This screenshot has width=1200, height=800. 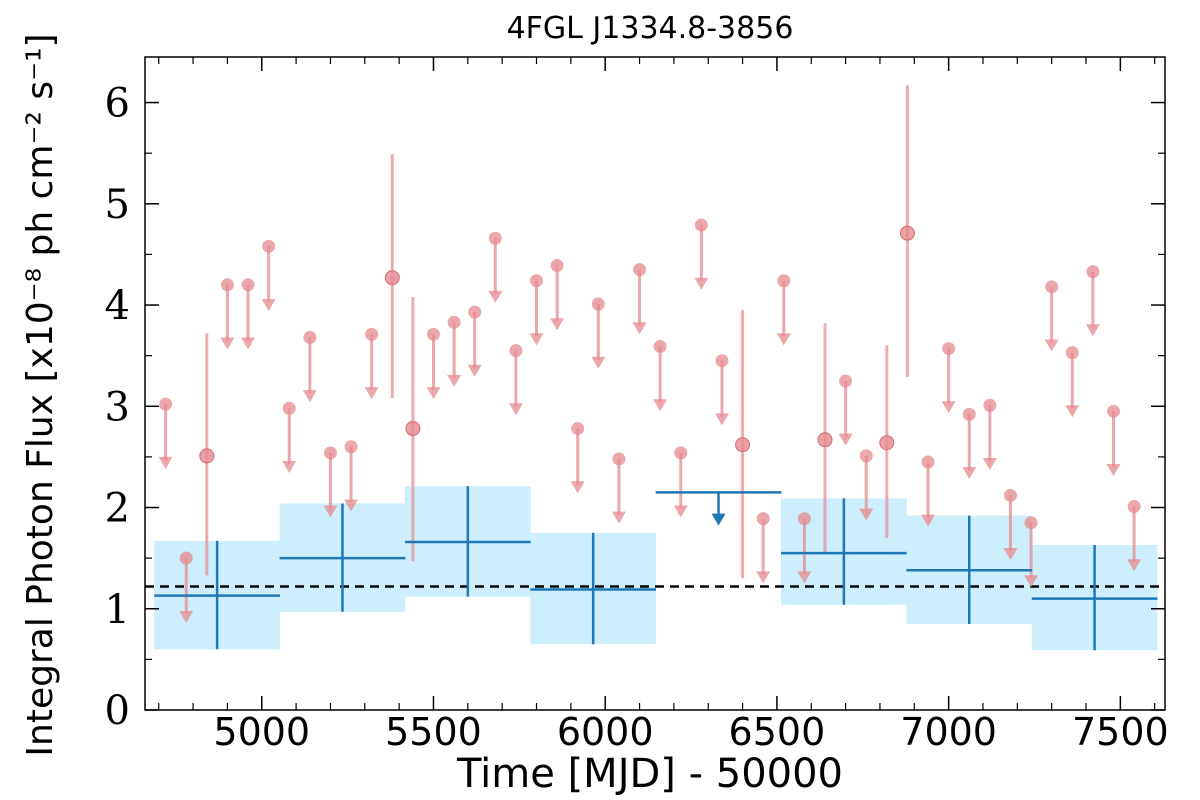 I want to click on chart-title: 4FGL J1334.8-3856, so click(x=650, y=28).